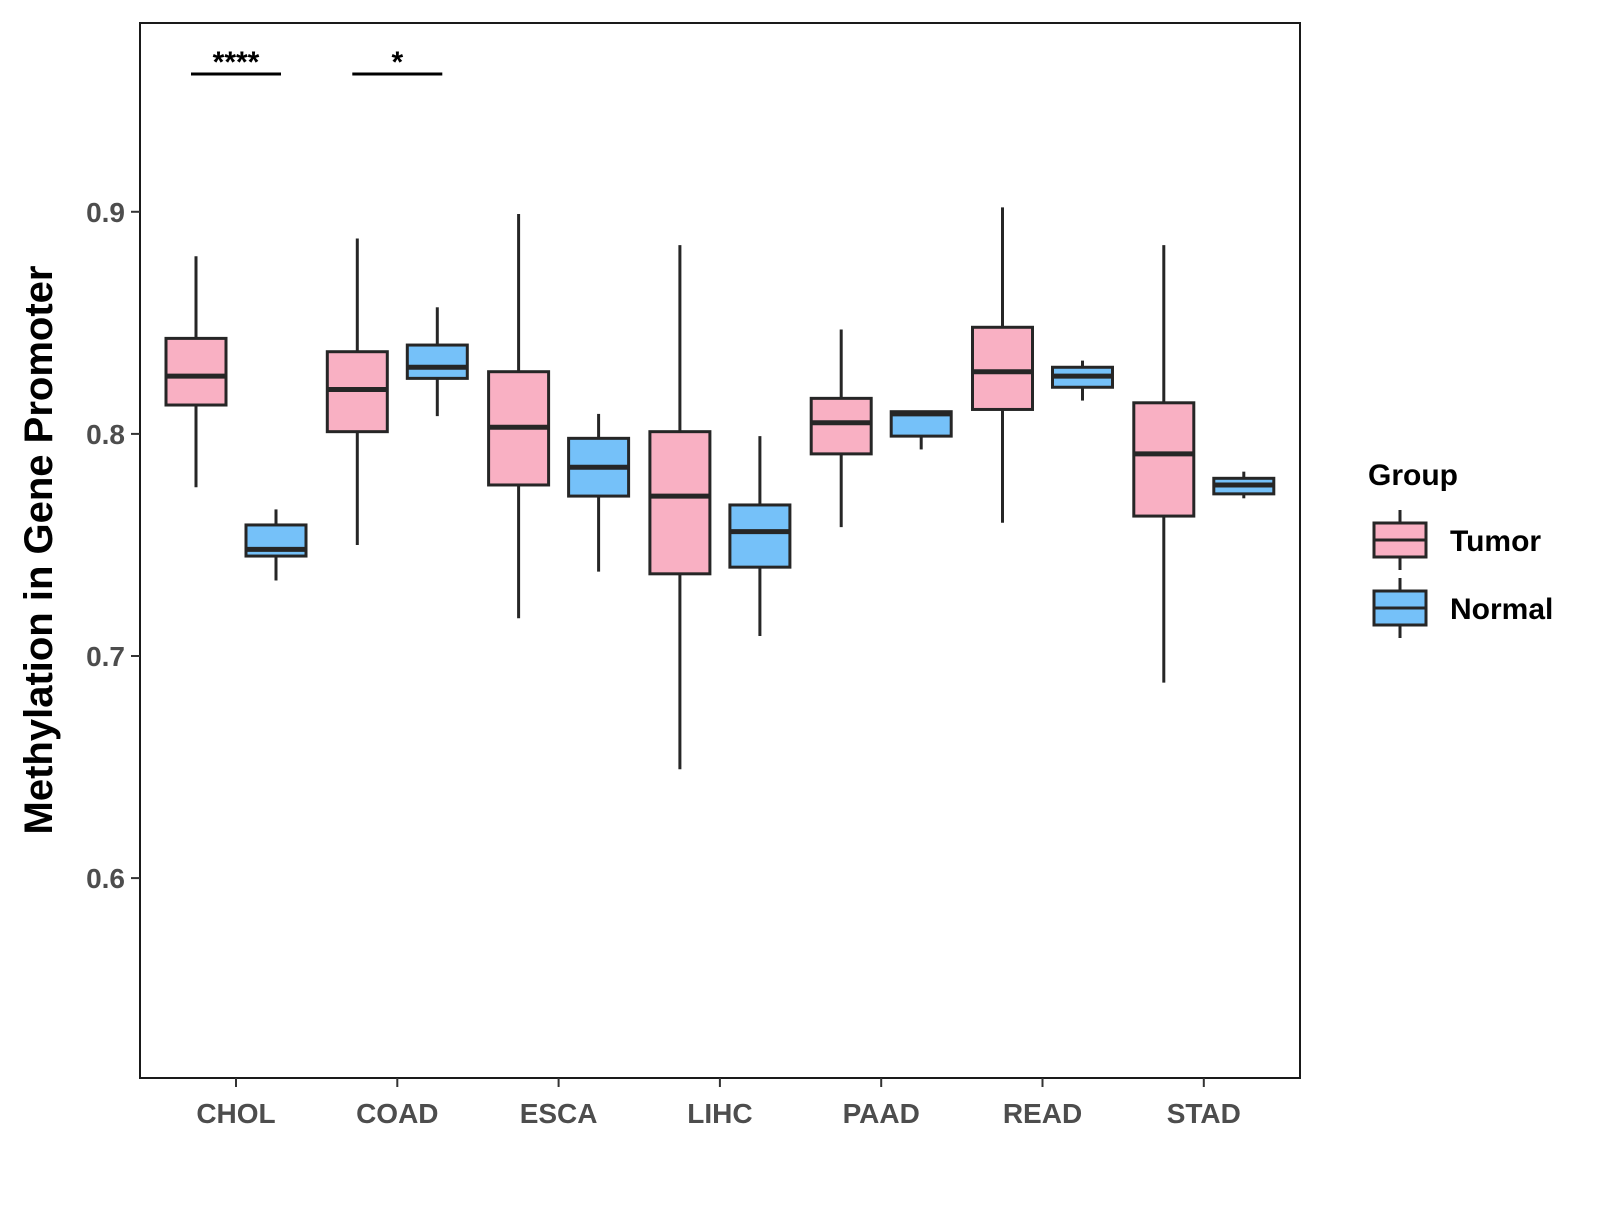 The image size is (1600, 1205). I want to click on y-tick-label: 0.7, so click(105, 656).